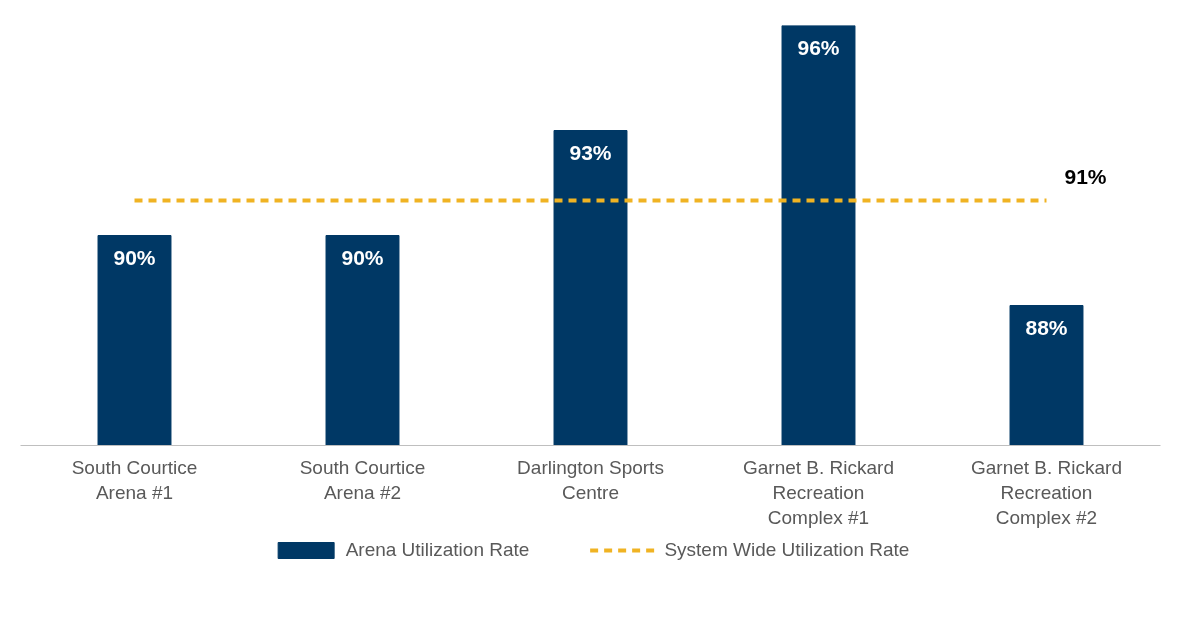 This screenshot has height=629, width=1203. I want to click on x-tick-label: Darlington Sports Centre, so click(590, 479).